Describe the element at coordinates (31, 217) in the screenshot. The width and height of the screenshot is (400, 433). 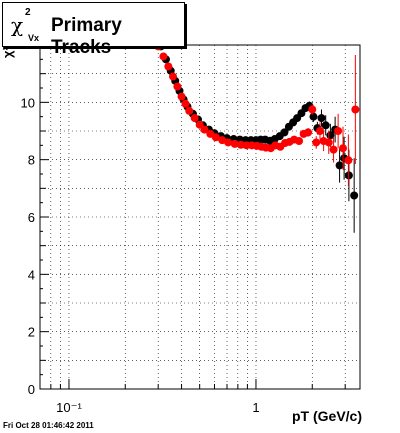
I see `y-tick-label: 6` at that location.